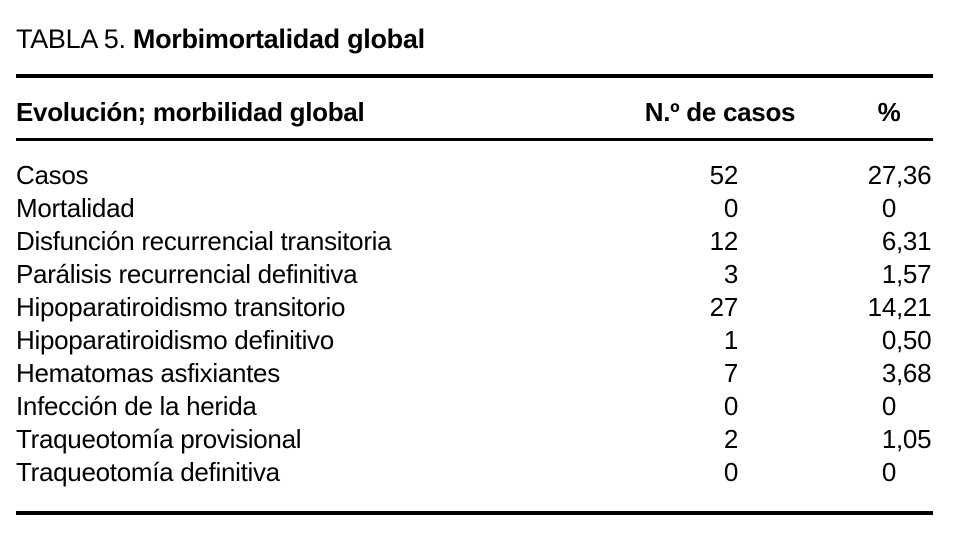 This screenshot has height=546, width=966. What do you see at coordinates (914, 241) in the screenshot?
I see `percent-dec: ,31` at bounding box center [914, 241].